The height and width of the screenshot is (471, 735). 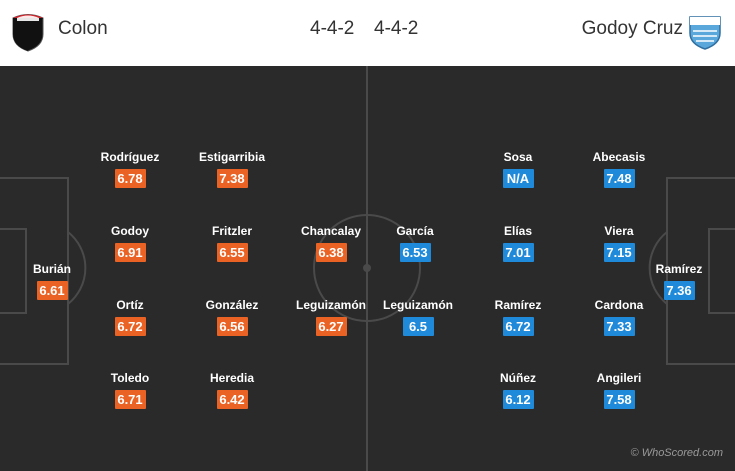 I want to click on player-rating-badge: 6.56, so click(x=232, y=326).